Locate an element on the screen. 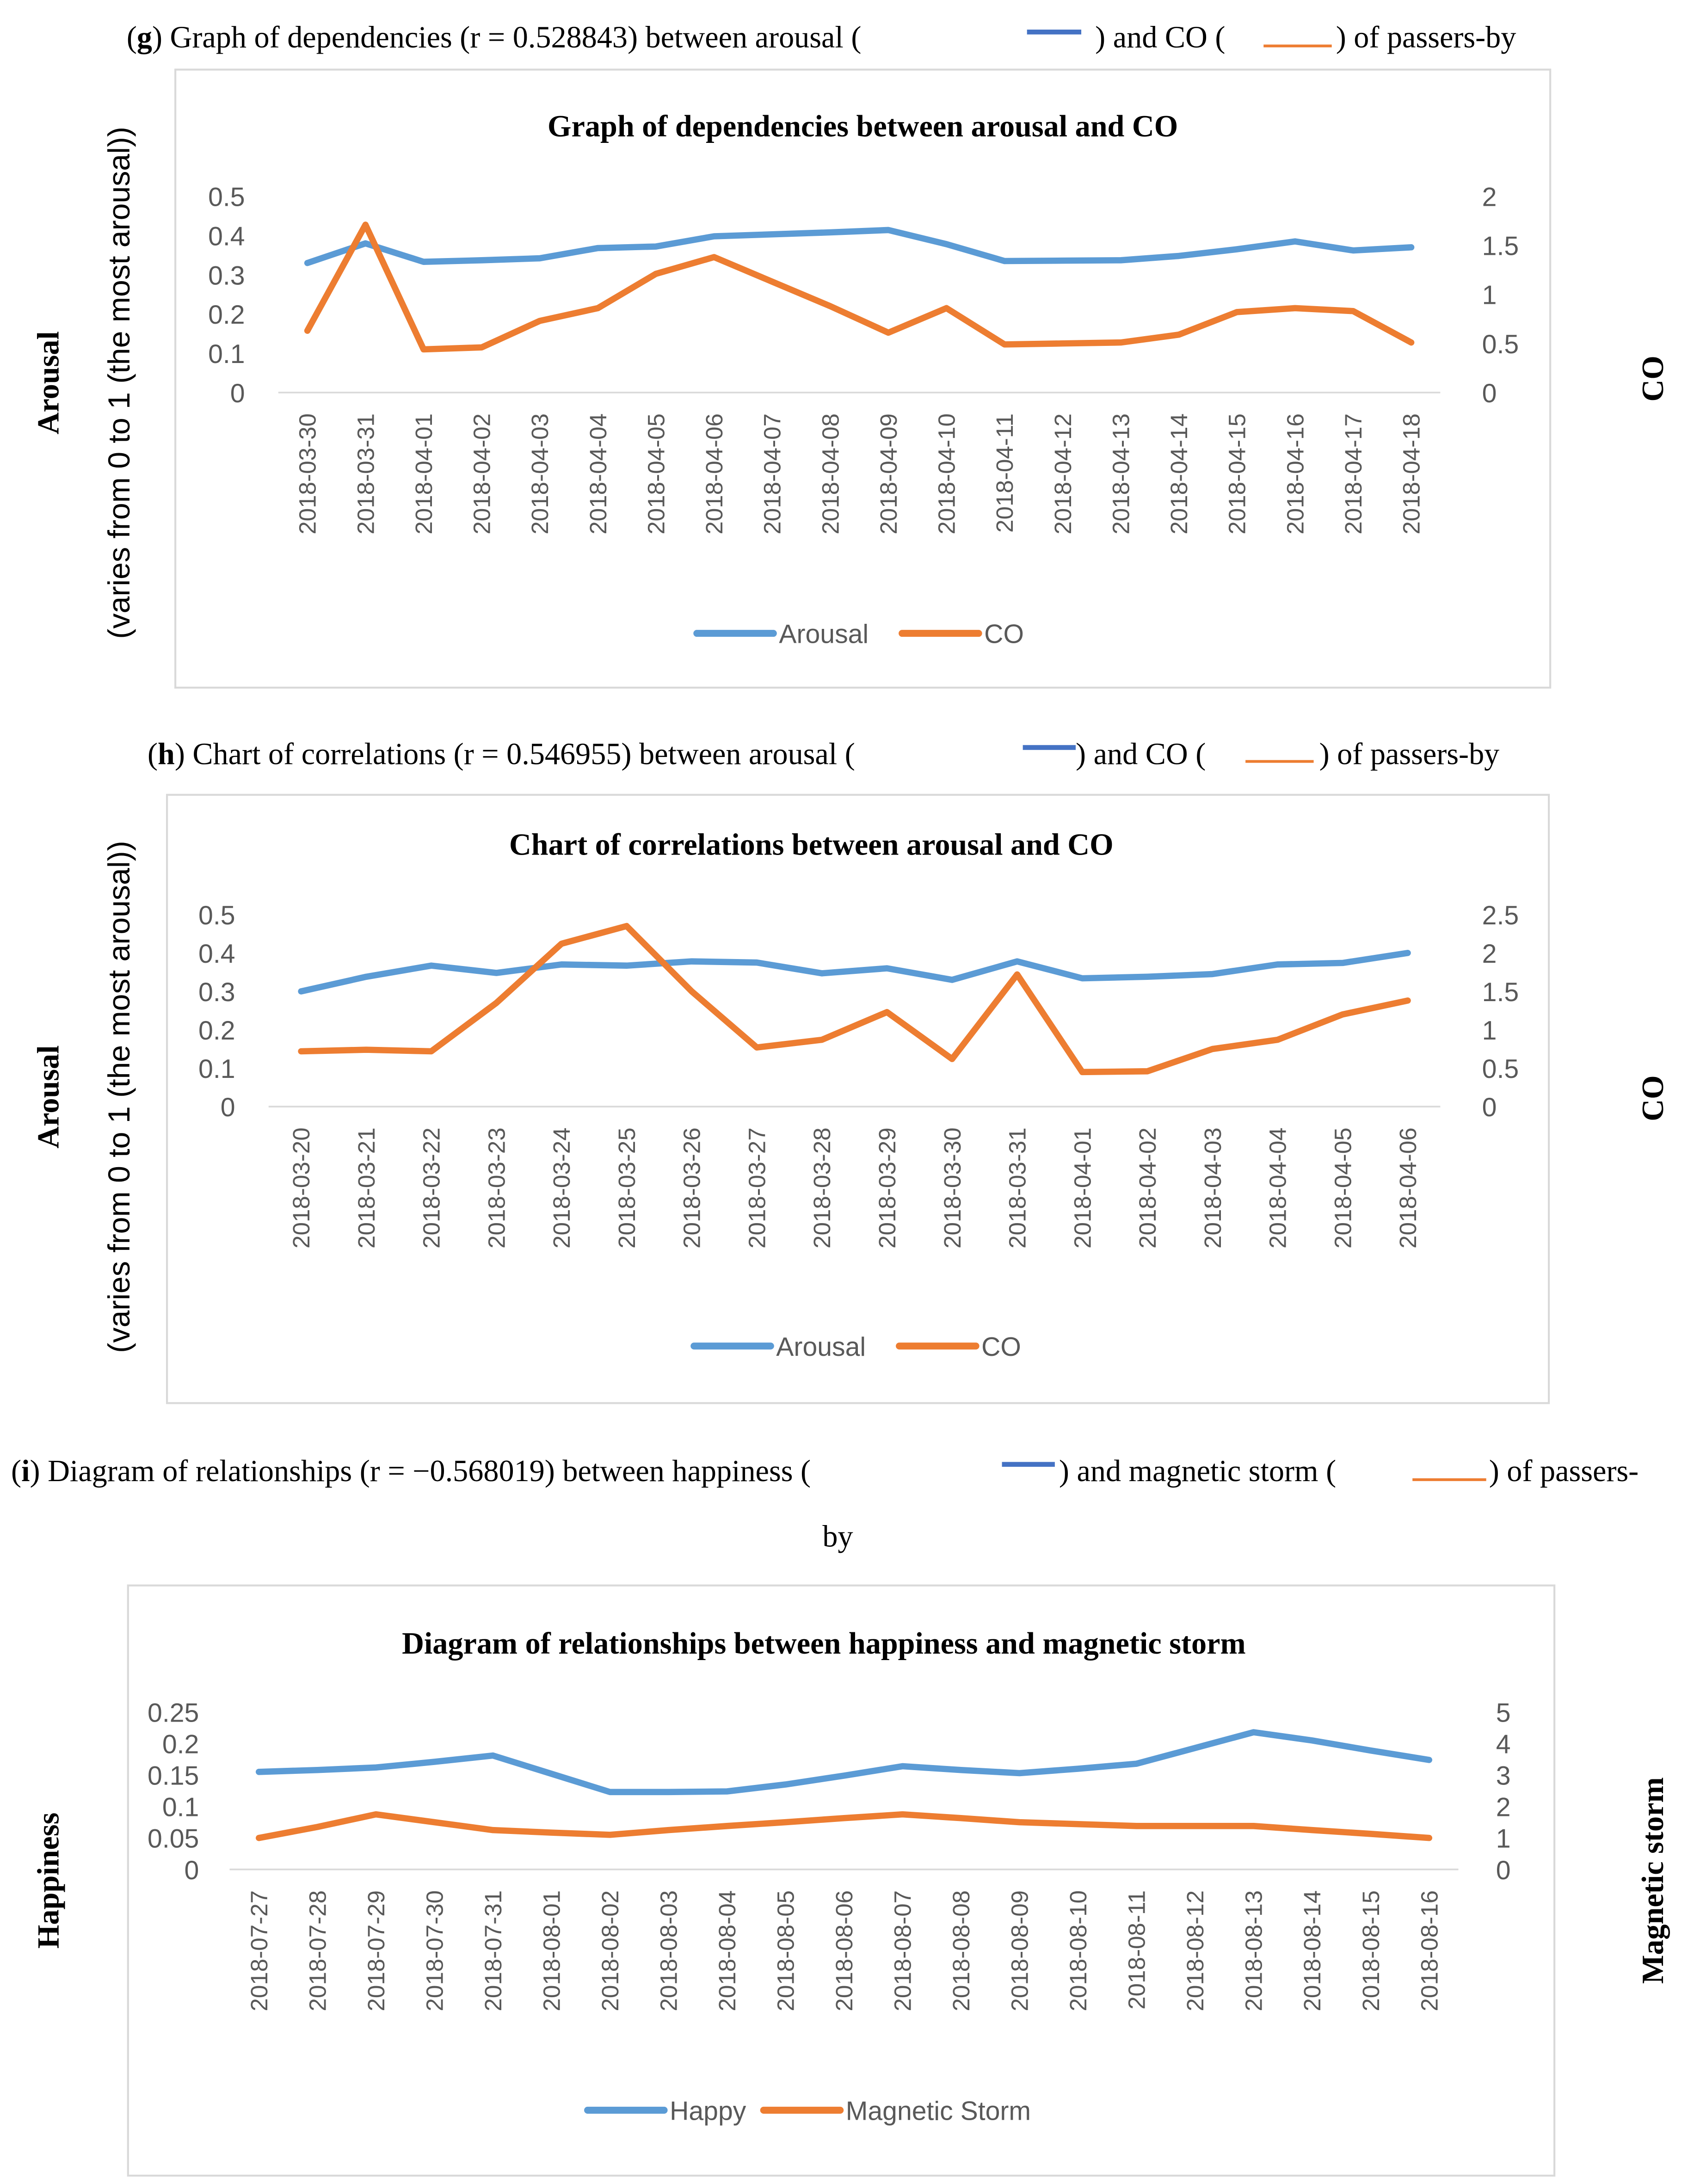 Image resolution: width=1688 pixels, height=2184 pixels. x-tick-label: 2018-03-20 is located at coordinates (301, 1188).